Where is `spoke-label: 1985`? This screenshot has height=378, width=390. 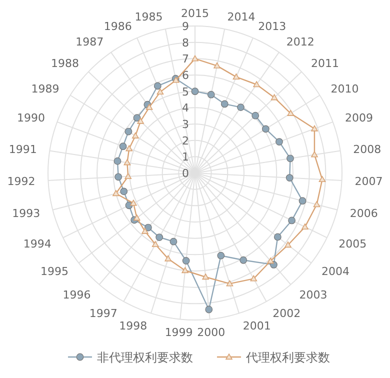
spoke-label: 1985 is located at coordinates (148, 17).